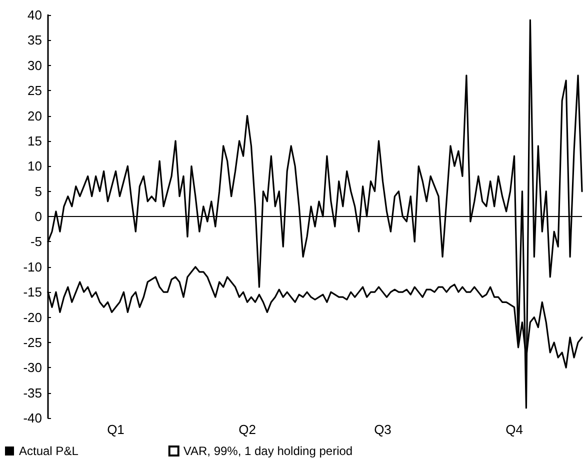  What do you see at coordinates (49, 451) in the screenshot?
I see `legend-label: Actual P&L` at bounding box center [49, 451].